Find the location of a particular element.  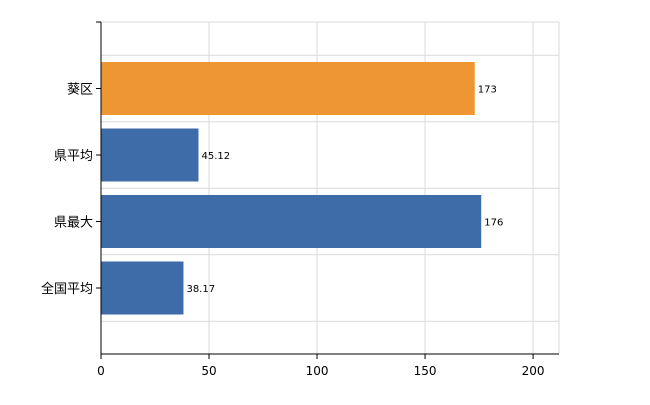

data-label-3: 38.17 is located at coordinates (200, 289).